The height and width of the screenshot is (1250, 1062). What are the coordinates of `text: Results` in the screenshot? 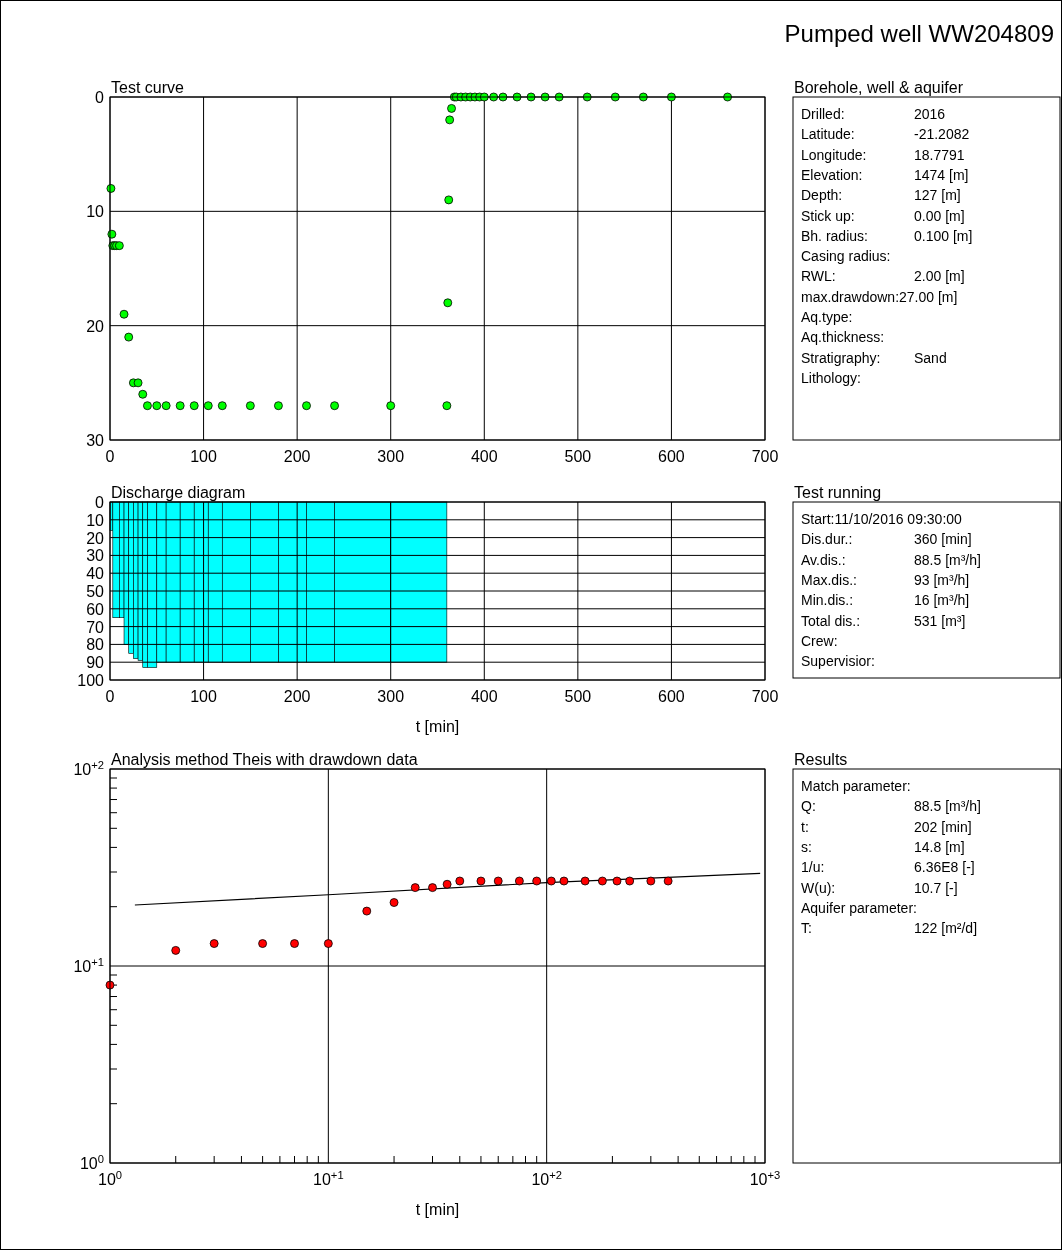 It's located at (821, 759).